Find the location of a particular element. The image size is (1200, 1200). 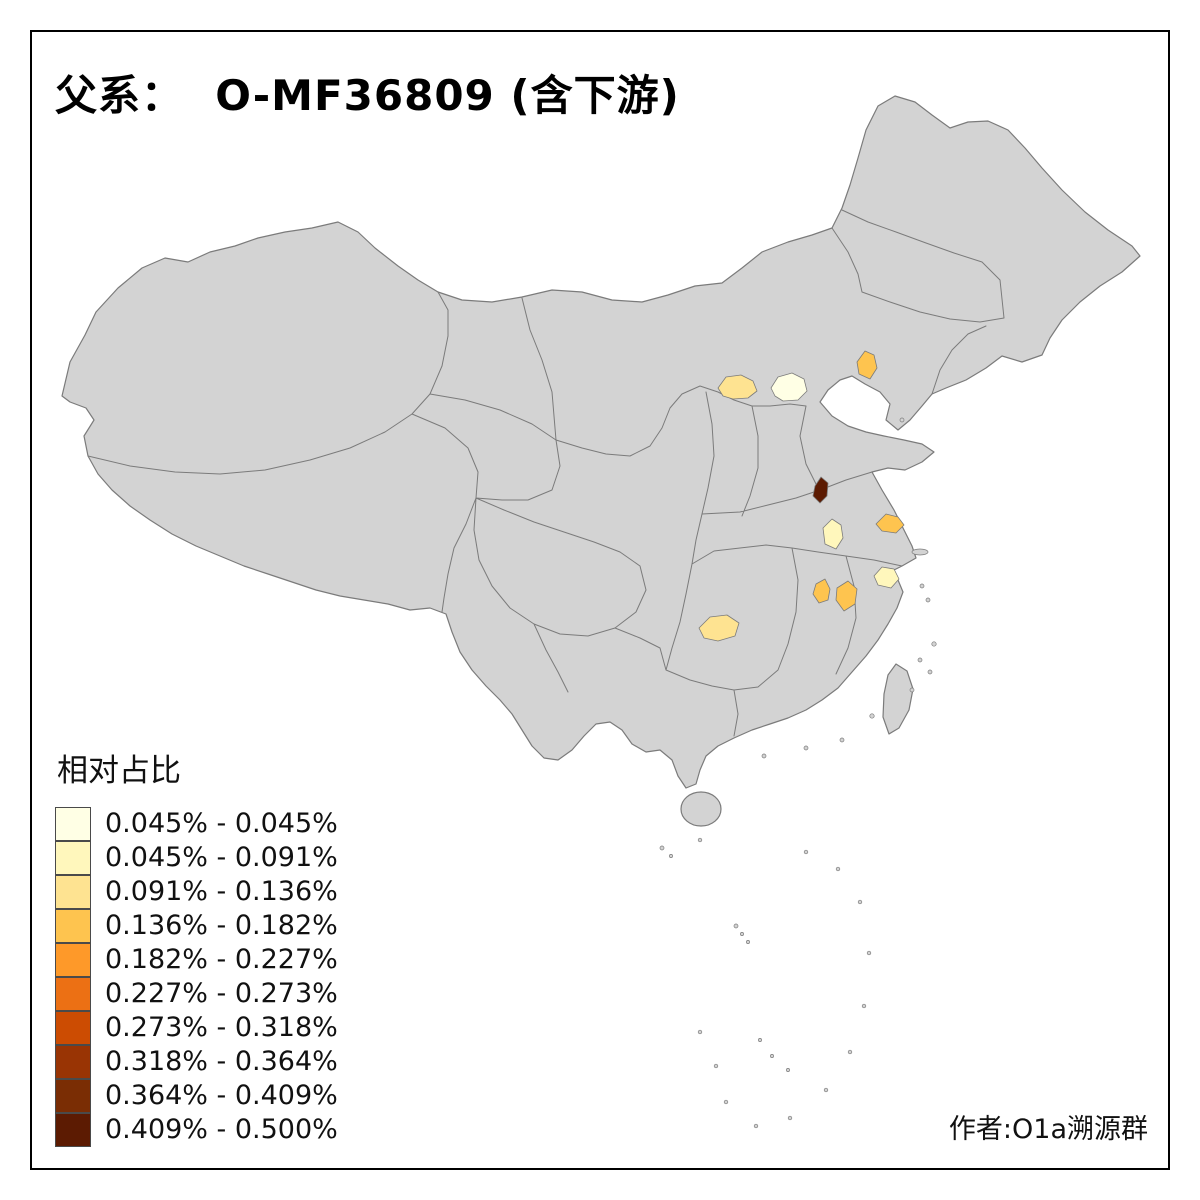

legend-title: 相对占比 is located at coordinates (119, 771).